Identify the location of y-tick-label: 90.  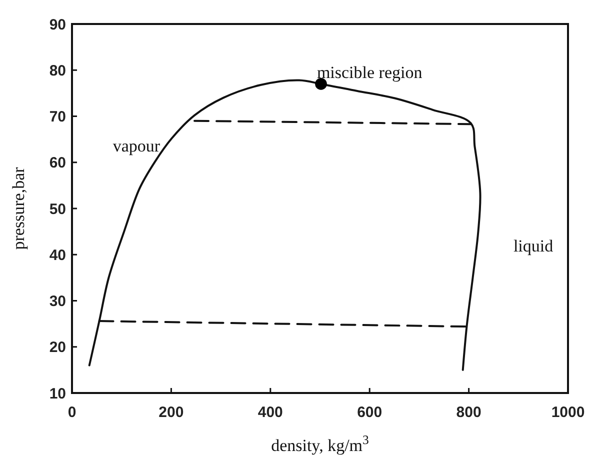
(57, 25).